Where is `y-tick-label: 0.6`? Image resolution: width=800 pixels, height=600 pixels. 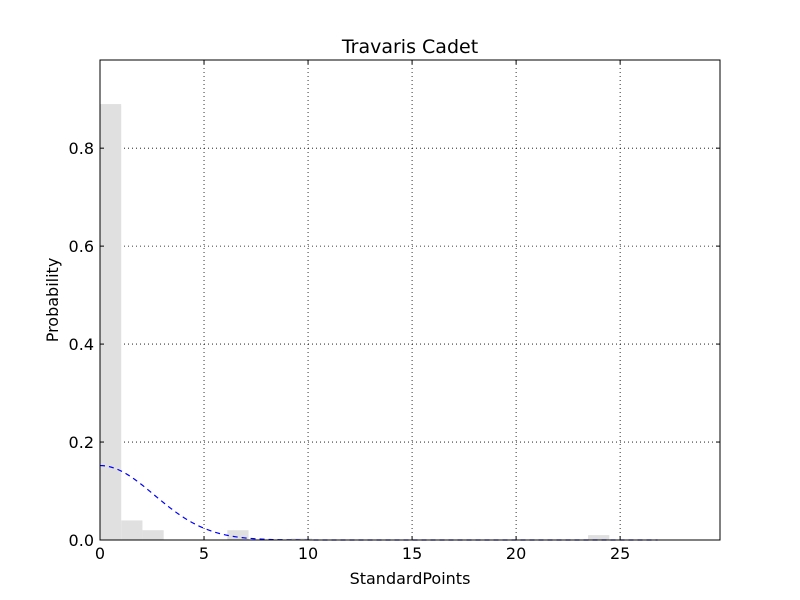
y-tick-label: 0.6 is located at coordinates (81, 246).